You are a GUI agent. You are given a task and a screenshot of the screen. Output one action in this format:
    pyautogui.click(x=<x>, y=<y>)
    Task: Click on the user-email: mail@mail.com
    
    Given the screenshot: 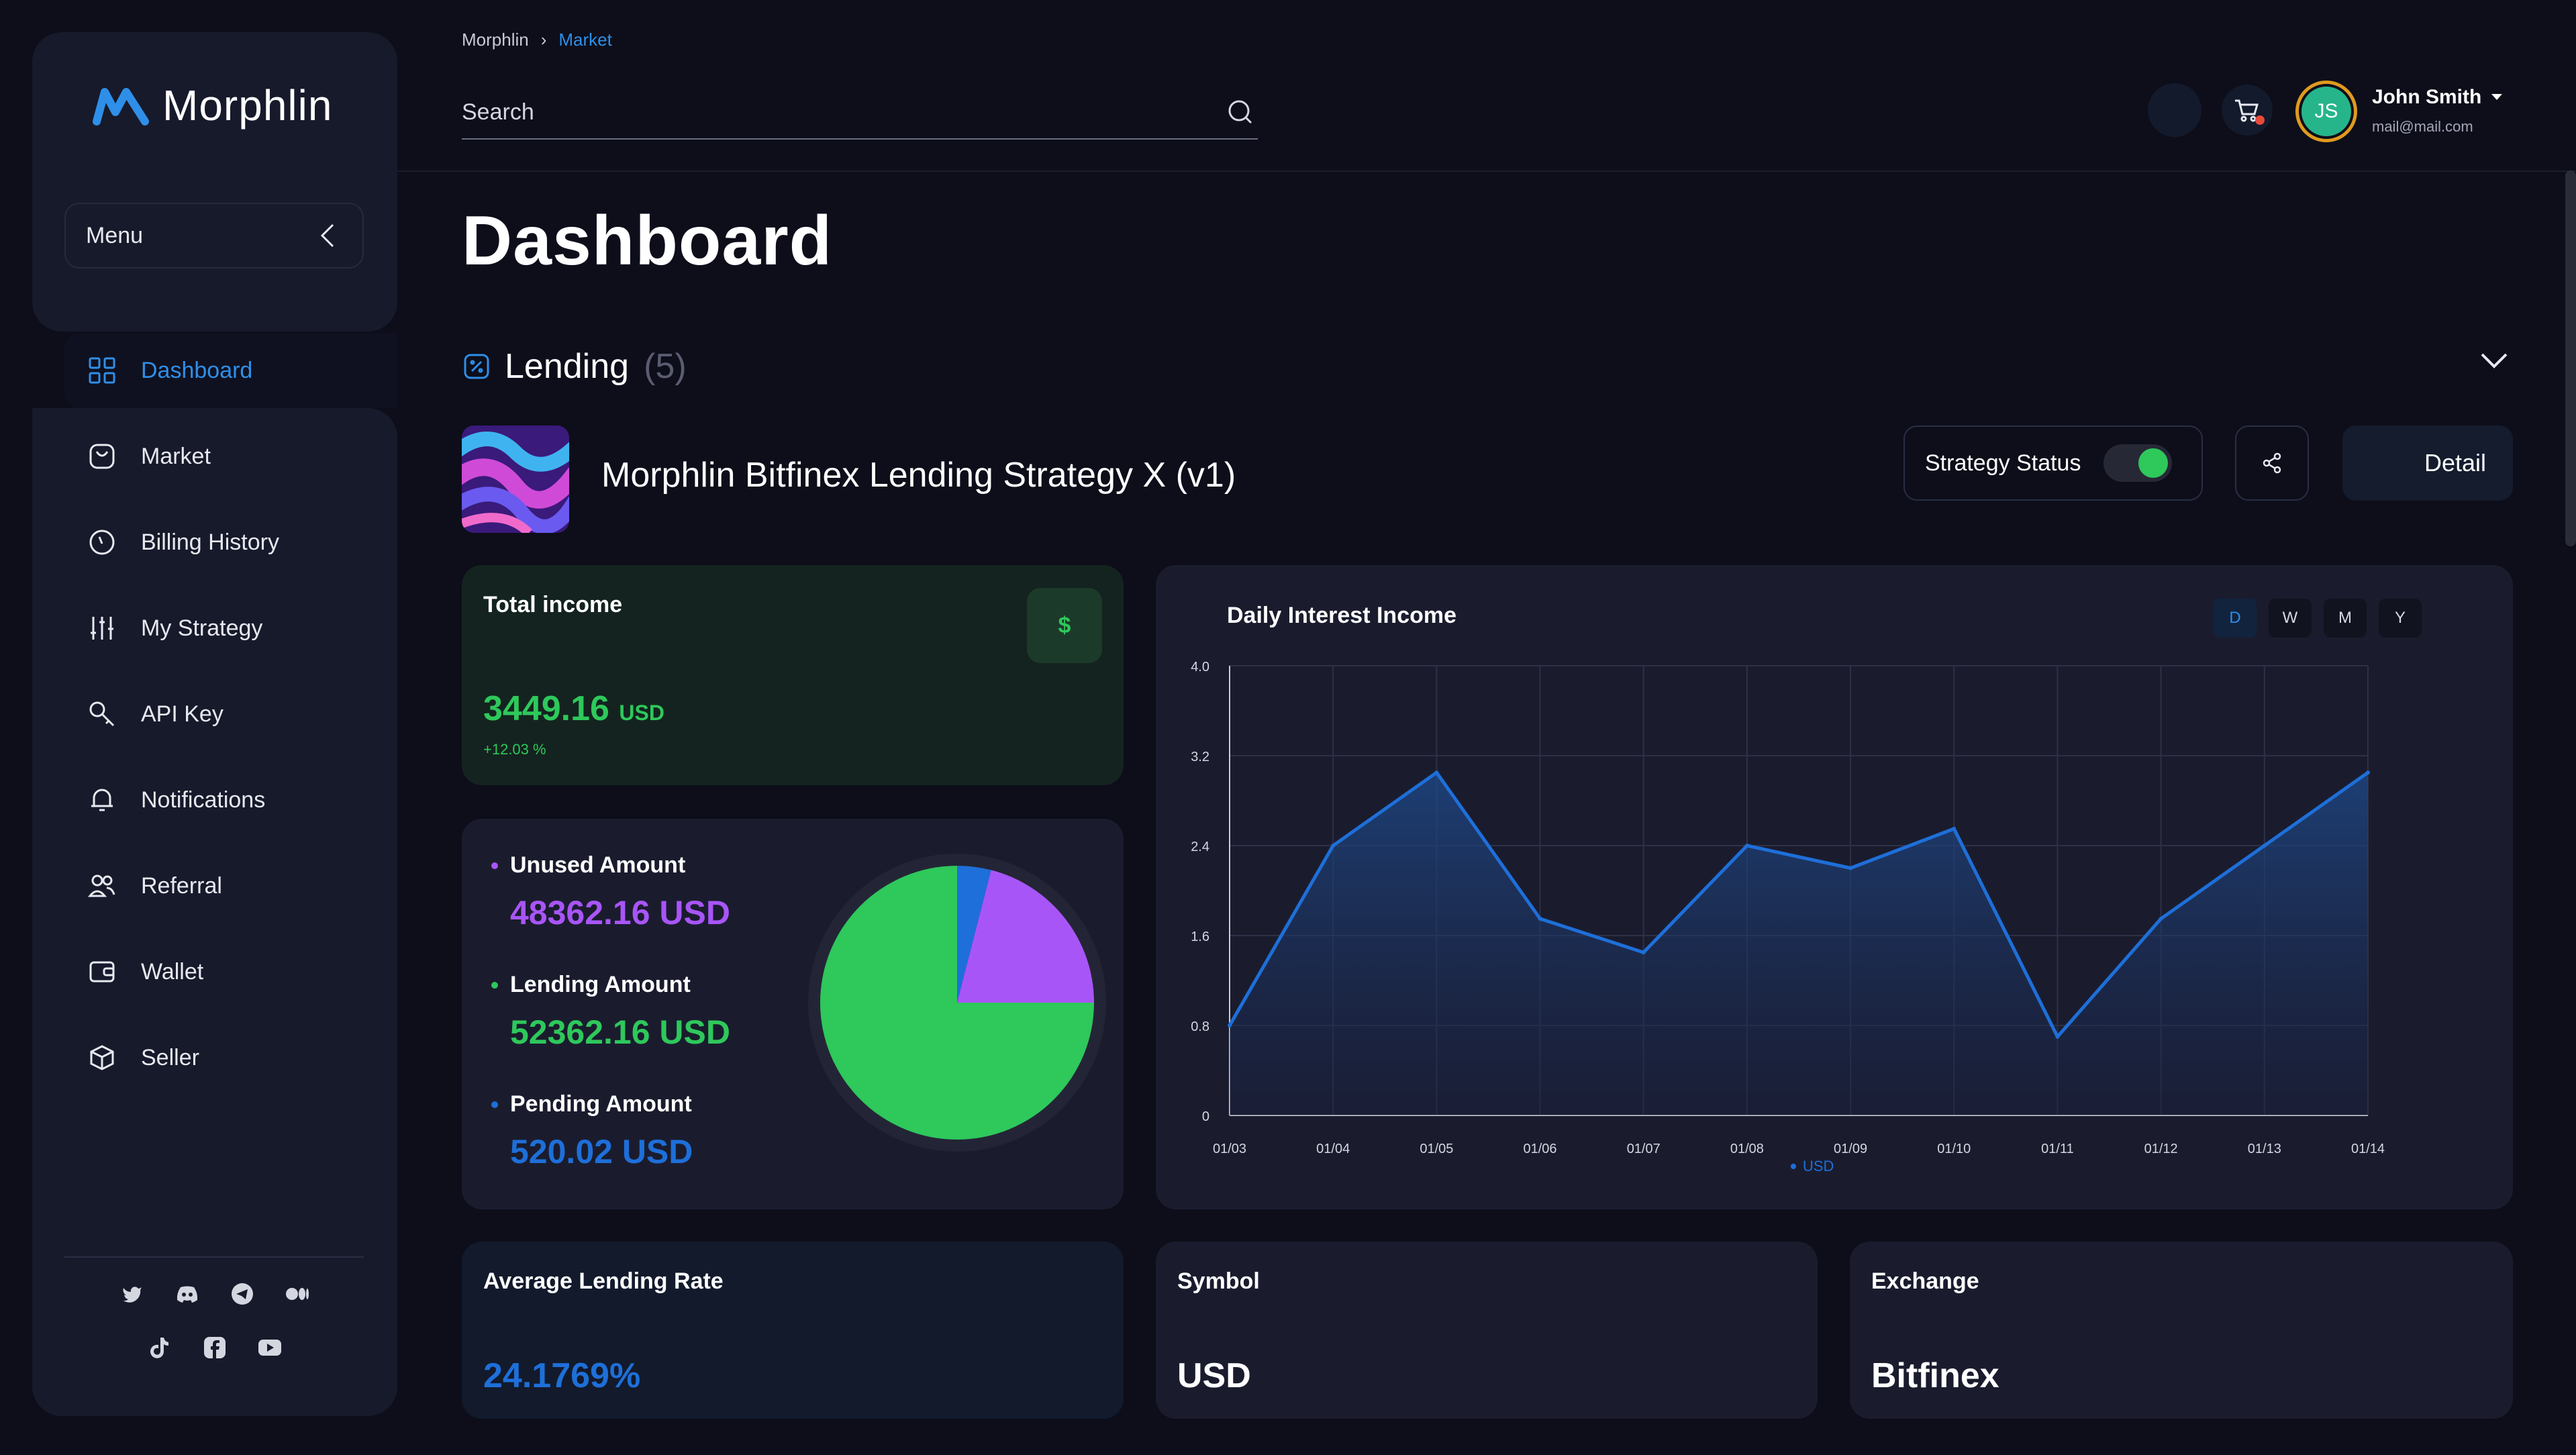 What is the action you would take?
    pyautogui.click(x=2422, y=126)
    